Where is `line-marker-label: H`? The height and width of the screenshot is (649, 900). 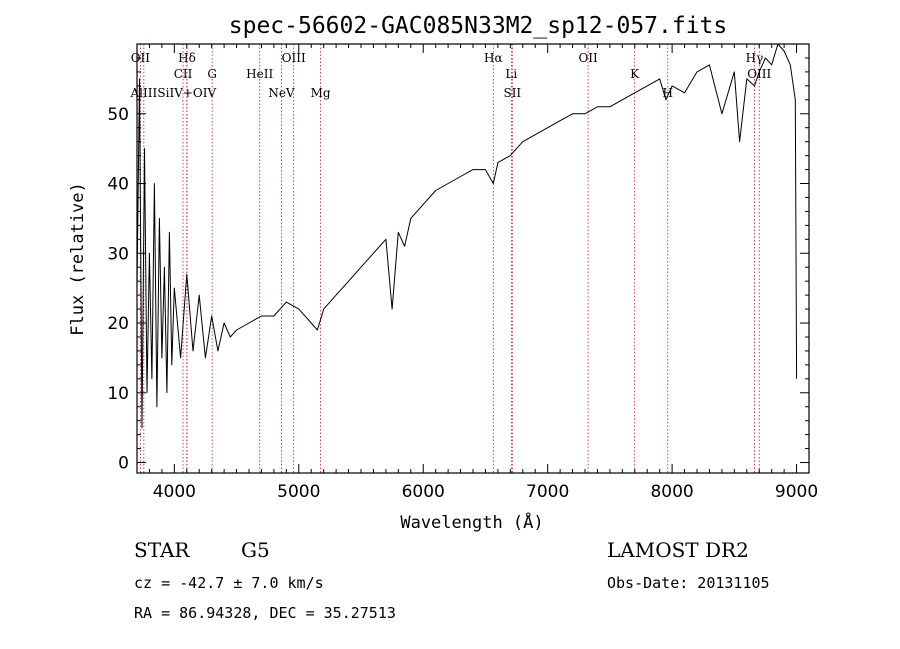 line-marker-label: H is located at coordinates (668, 93).